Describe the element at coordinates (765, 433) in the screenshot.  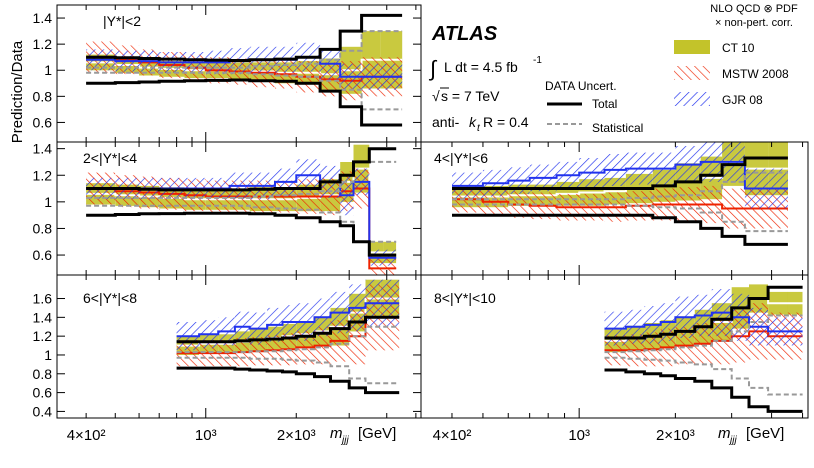
I see `x-title-unit-right: [GeV]` at that location.